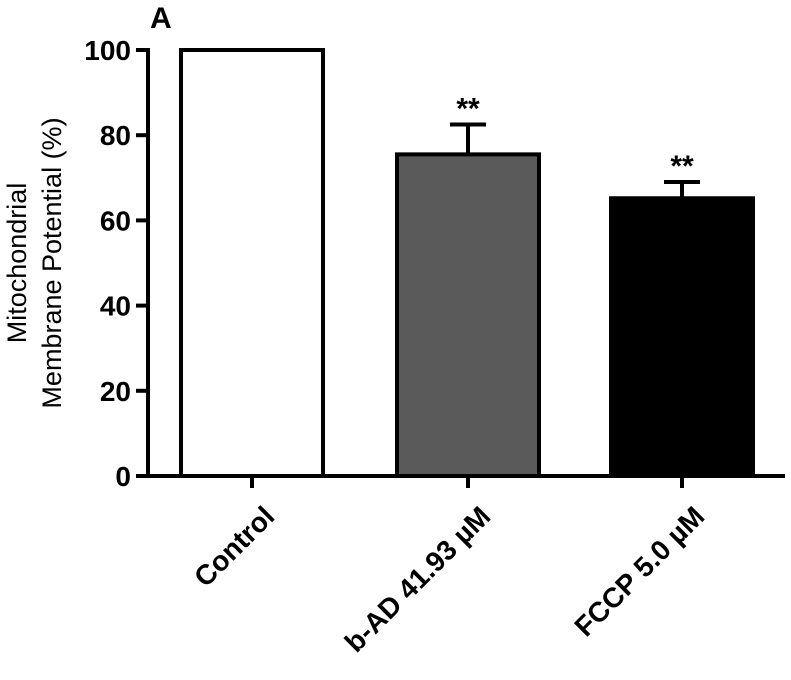 The image size is (791, 680). What do you see at coordinates (115, 391) in the screenshot?
I see `y-tick-label-1: 20` at bounding box center [115, 391].